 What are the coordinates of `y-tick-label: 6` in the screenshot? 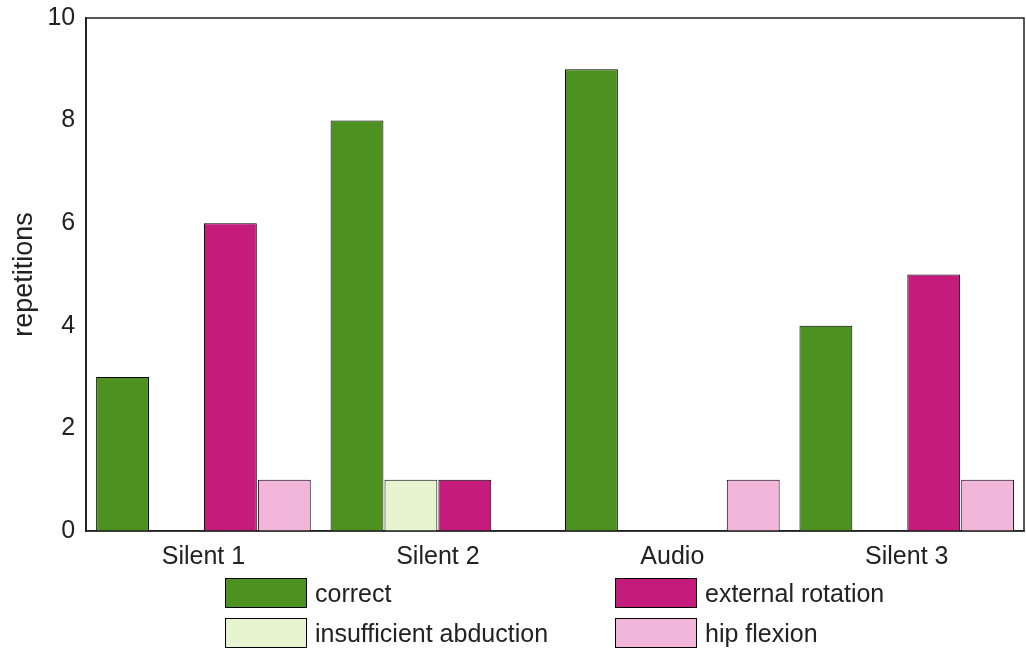 It's located at (68, 221).